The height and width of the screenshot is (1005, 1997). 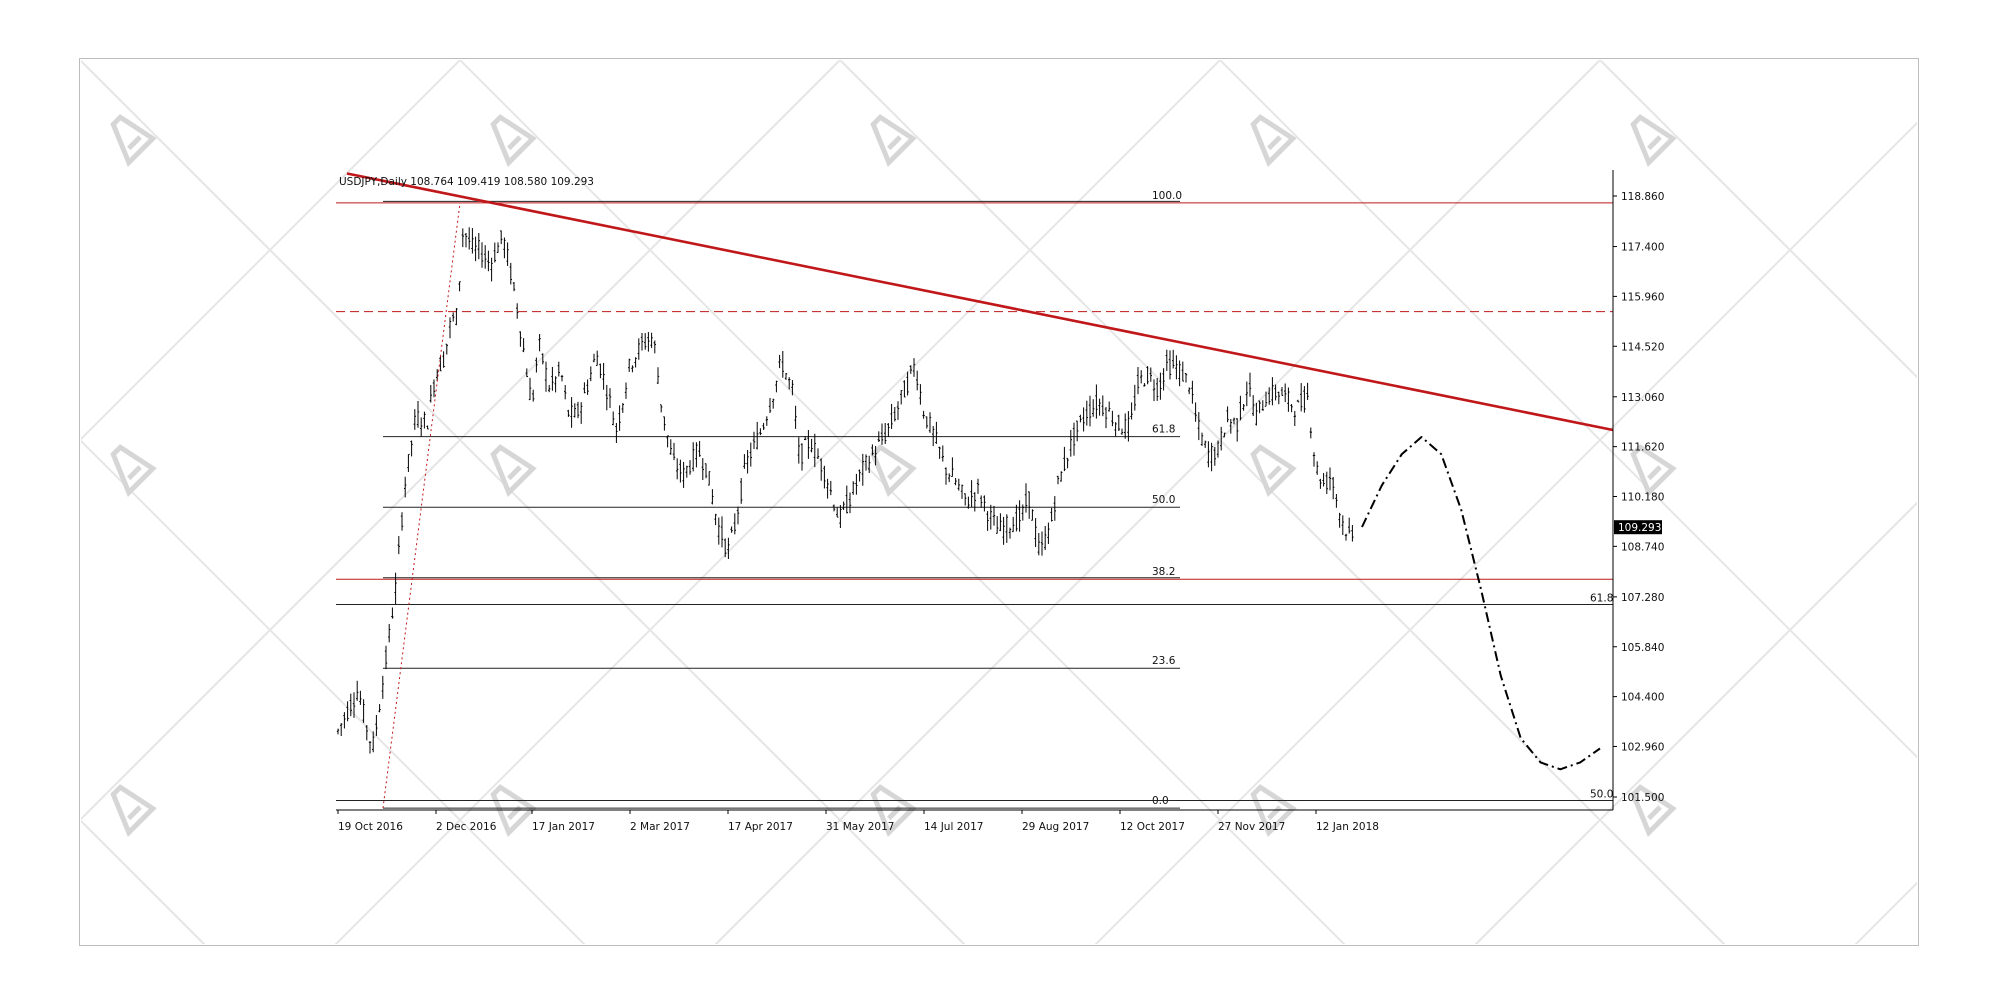 What do you see at coordinates (1642, 448) in the screenshot?
I see `price-tick-label: 111.620` at bounding box center [1642, 448].